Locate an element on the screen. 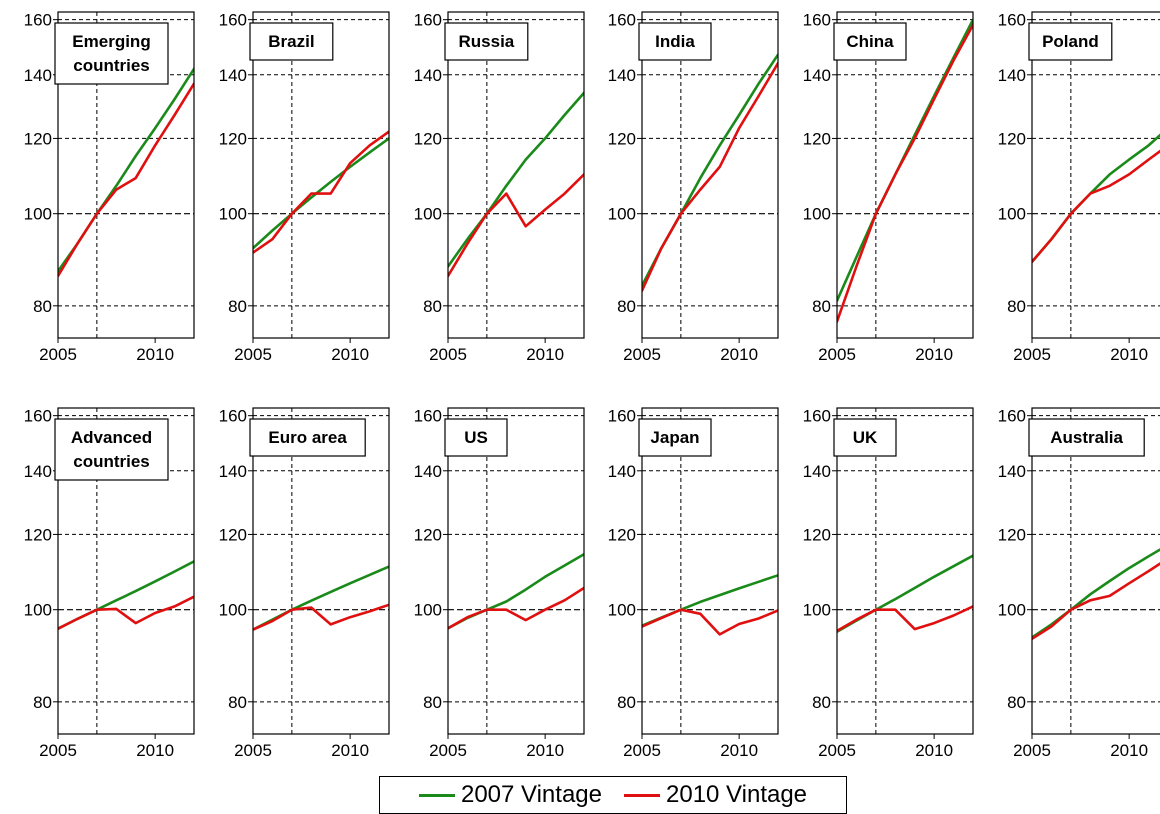 The height and width of the screenshot is (814, 1160). chart-panel: 80 100 120 140 160 2005 2010 Advanced countries is located at coordinates (109, 583).